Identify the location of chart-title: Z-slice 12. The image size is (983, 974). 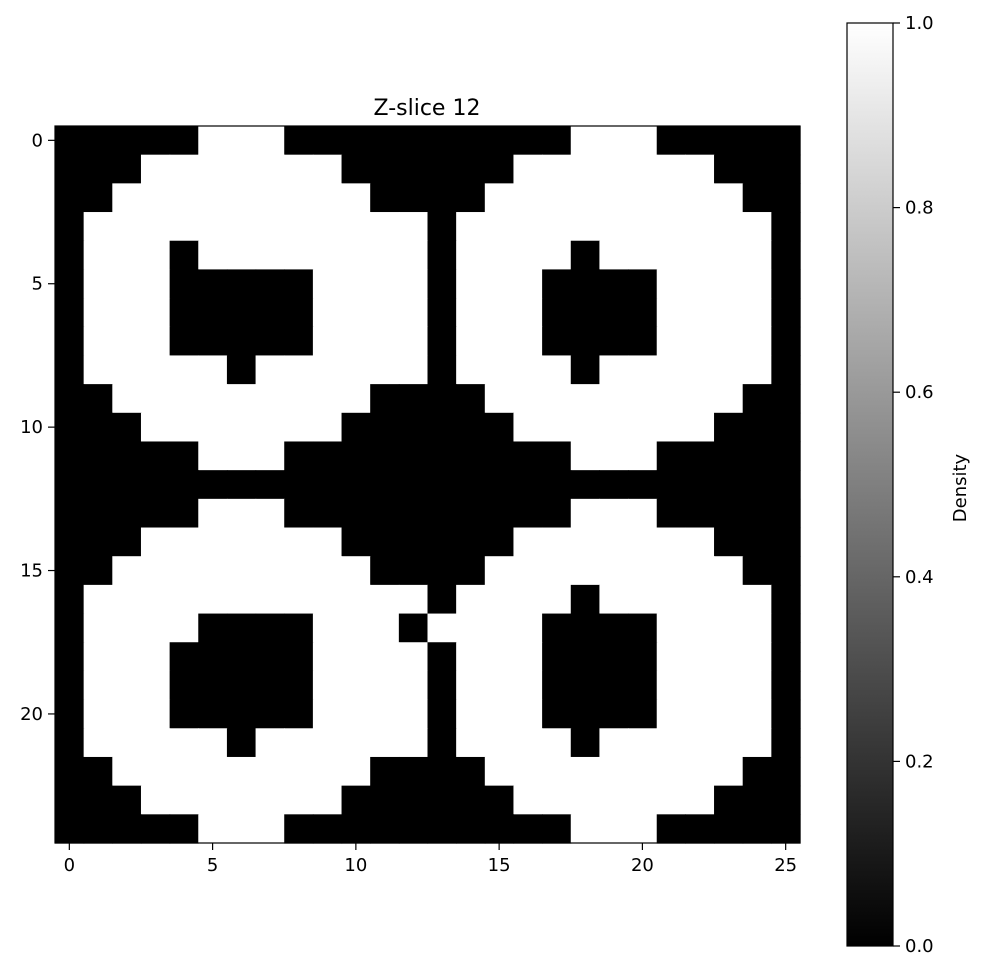
(427, 108).